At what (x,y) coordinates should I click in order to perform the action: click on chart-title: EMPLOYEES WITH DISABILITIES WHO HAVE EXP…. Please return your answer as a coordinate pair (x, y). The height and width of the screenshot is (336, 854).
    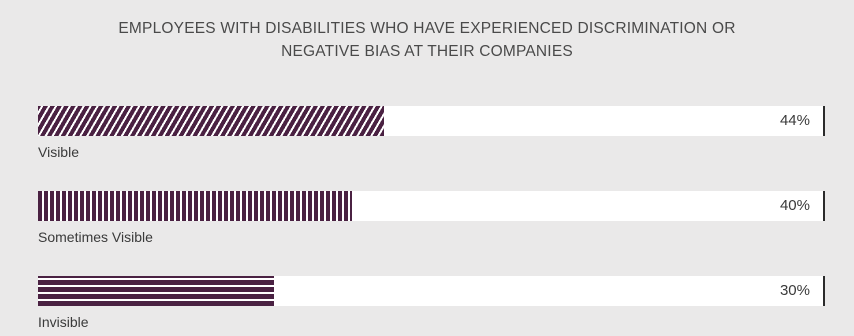
    Looking at the image, I should click on (427, 40).